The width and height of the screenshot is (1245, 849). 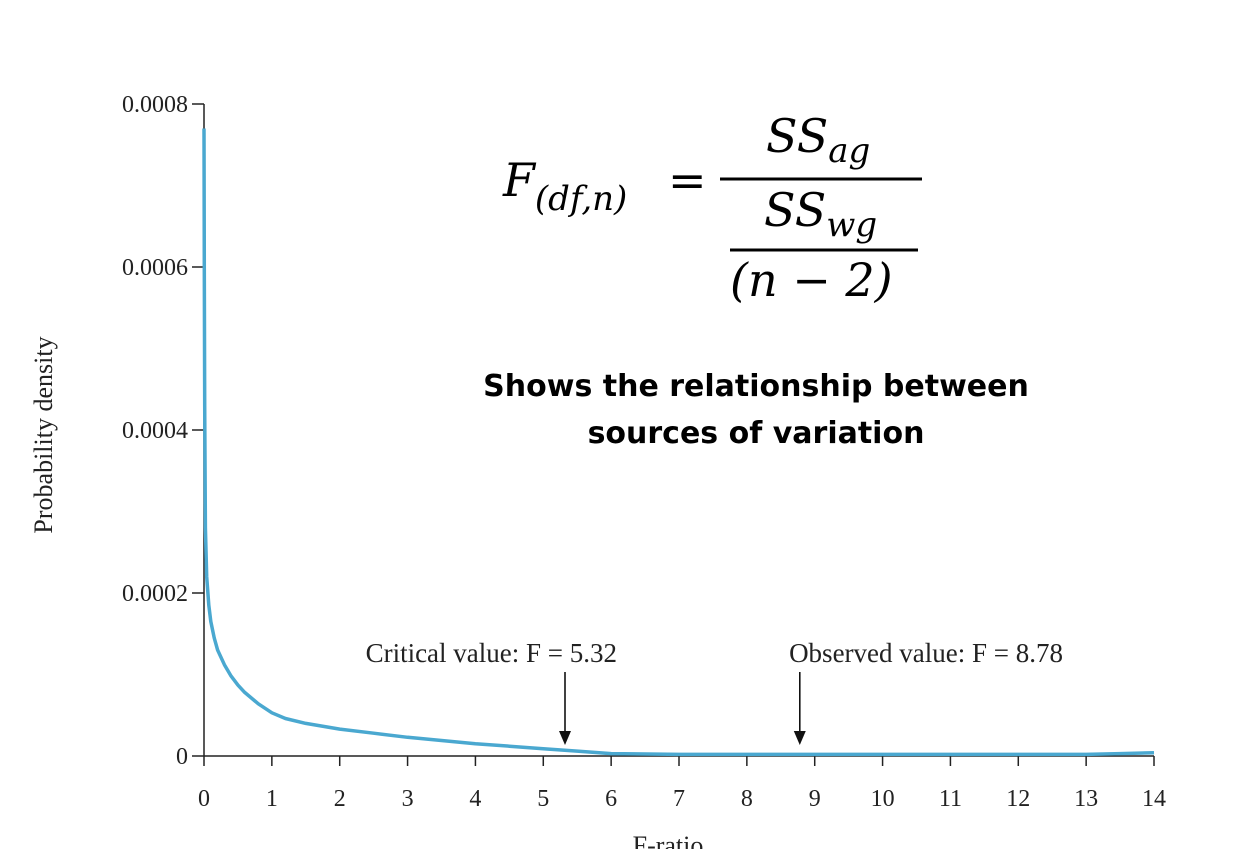 What do you see at coordinates (1154, 799) in the screenshot?
I see `x-tick-label: 14` at bounding box center [1154, 799].